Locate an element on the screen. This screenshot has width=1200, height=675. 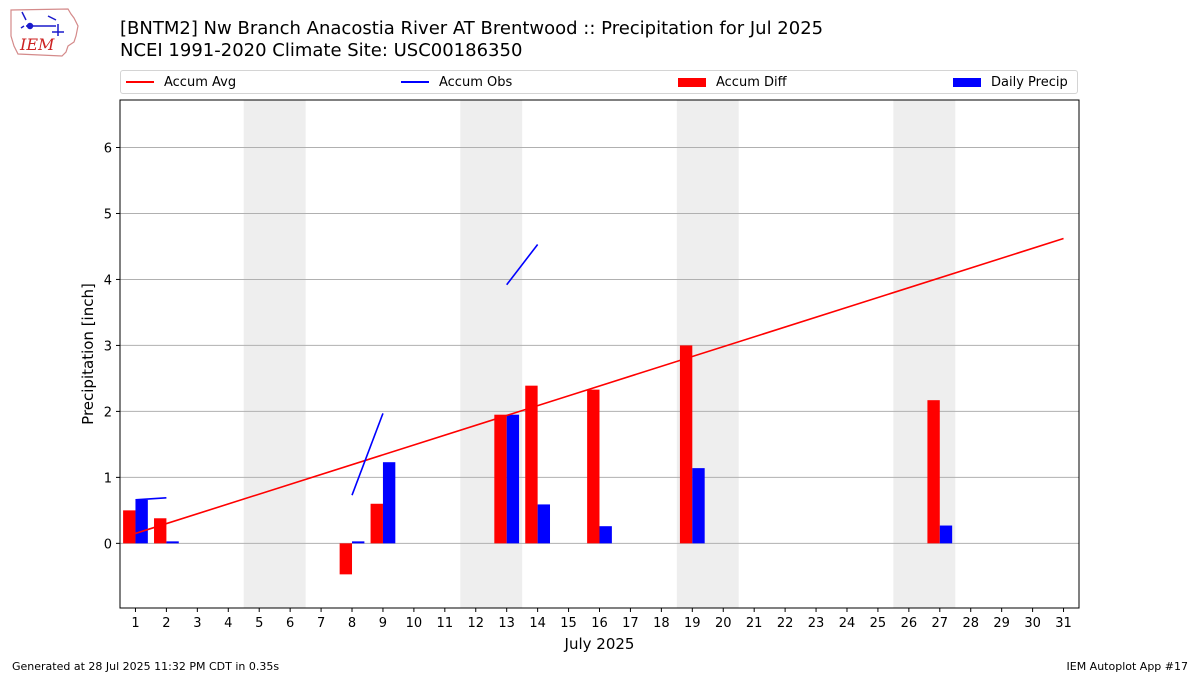
x-tick-label: 30 is located at coordinates (1032, 623).